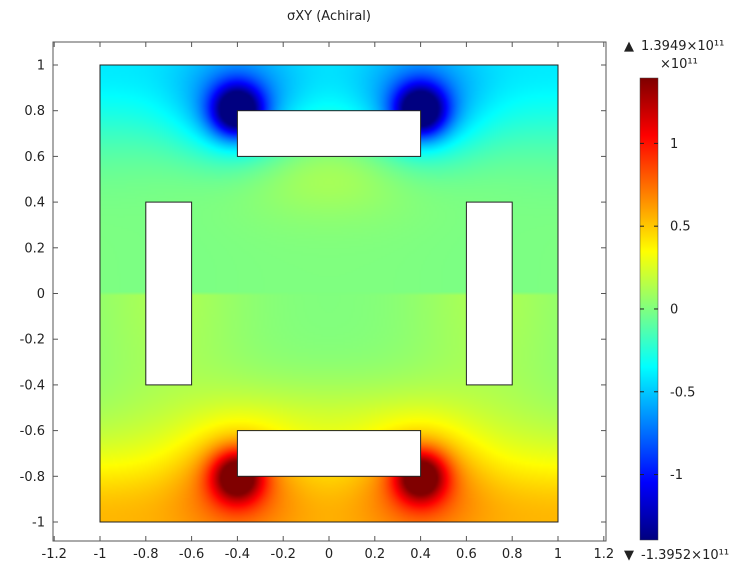  What do you see at coordinates (667, 310) in the screenshot?
I see `colorbar-ticks: 1 0.5 0 -0.5 -1` at bounding box center [667, 310].